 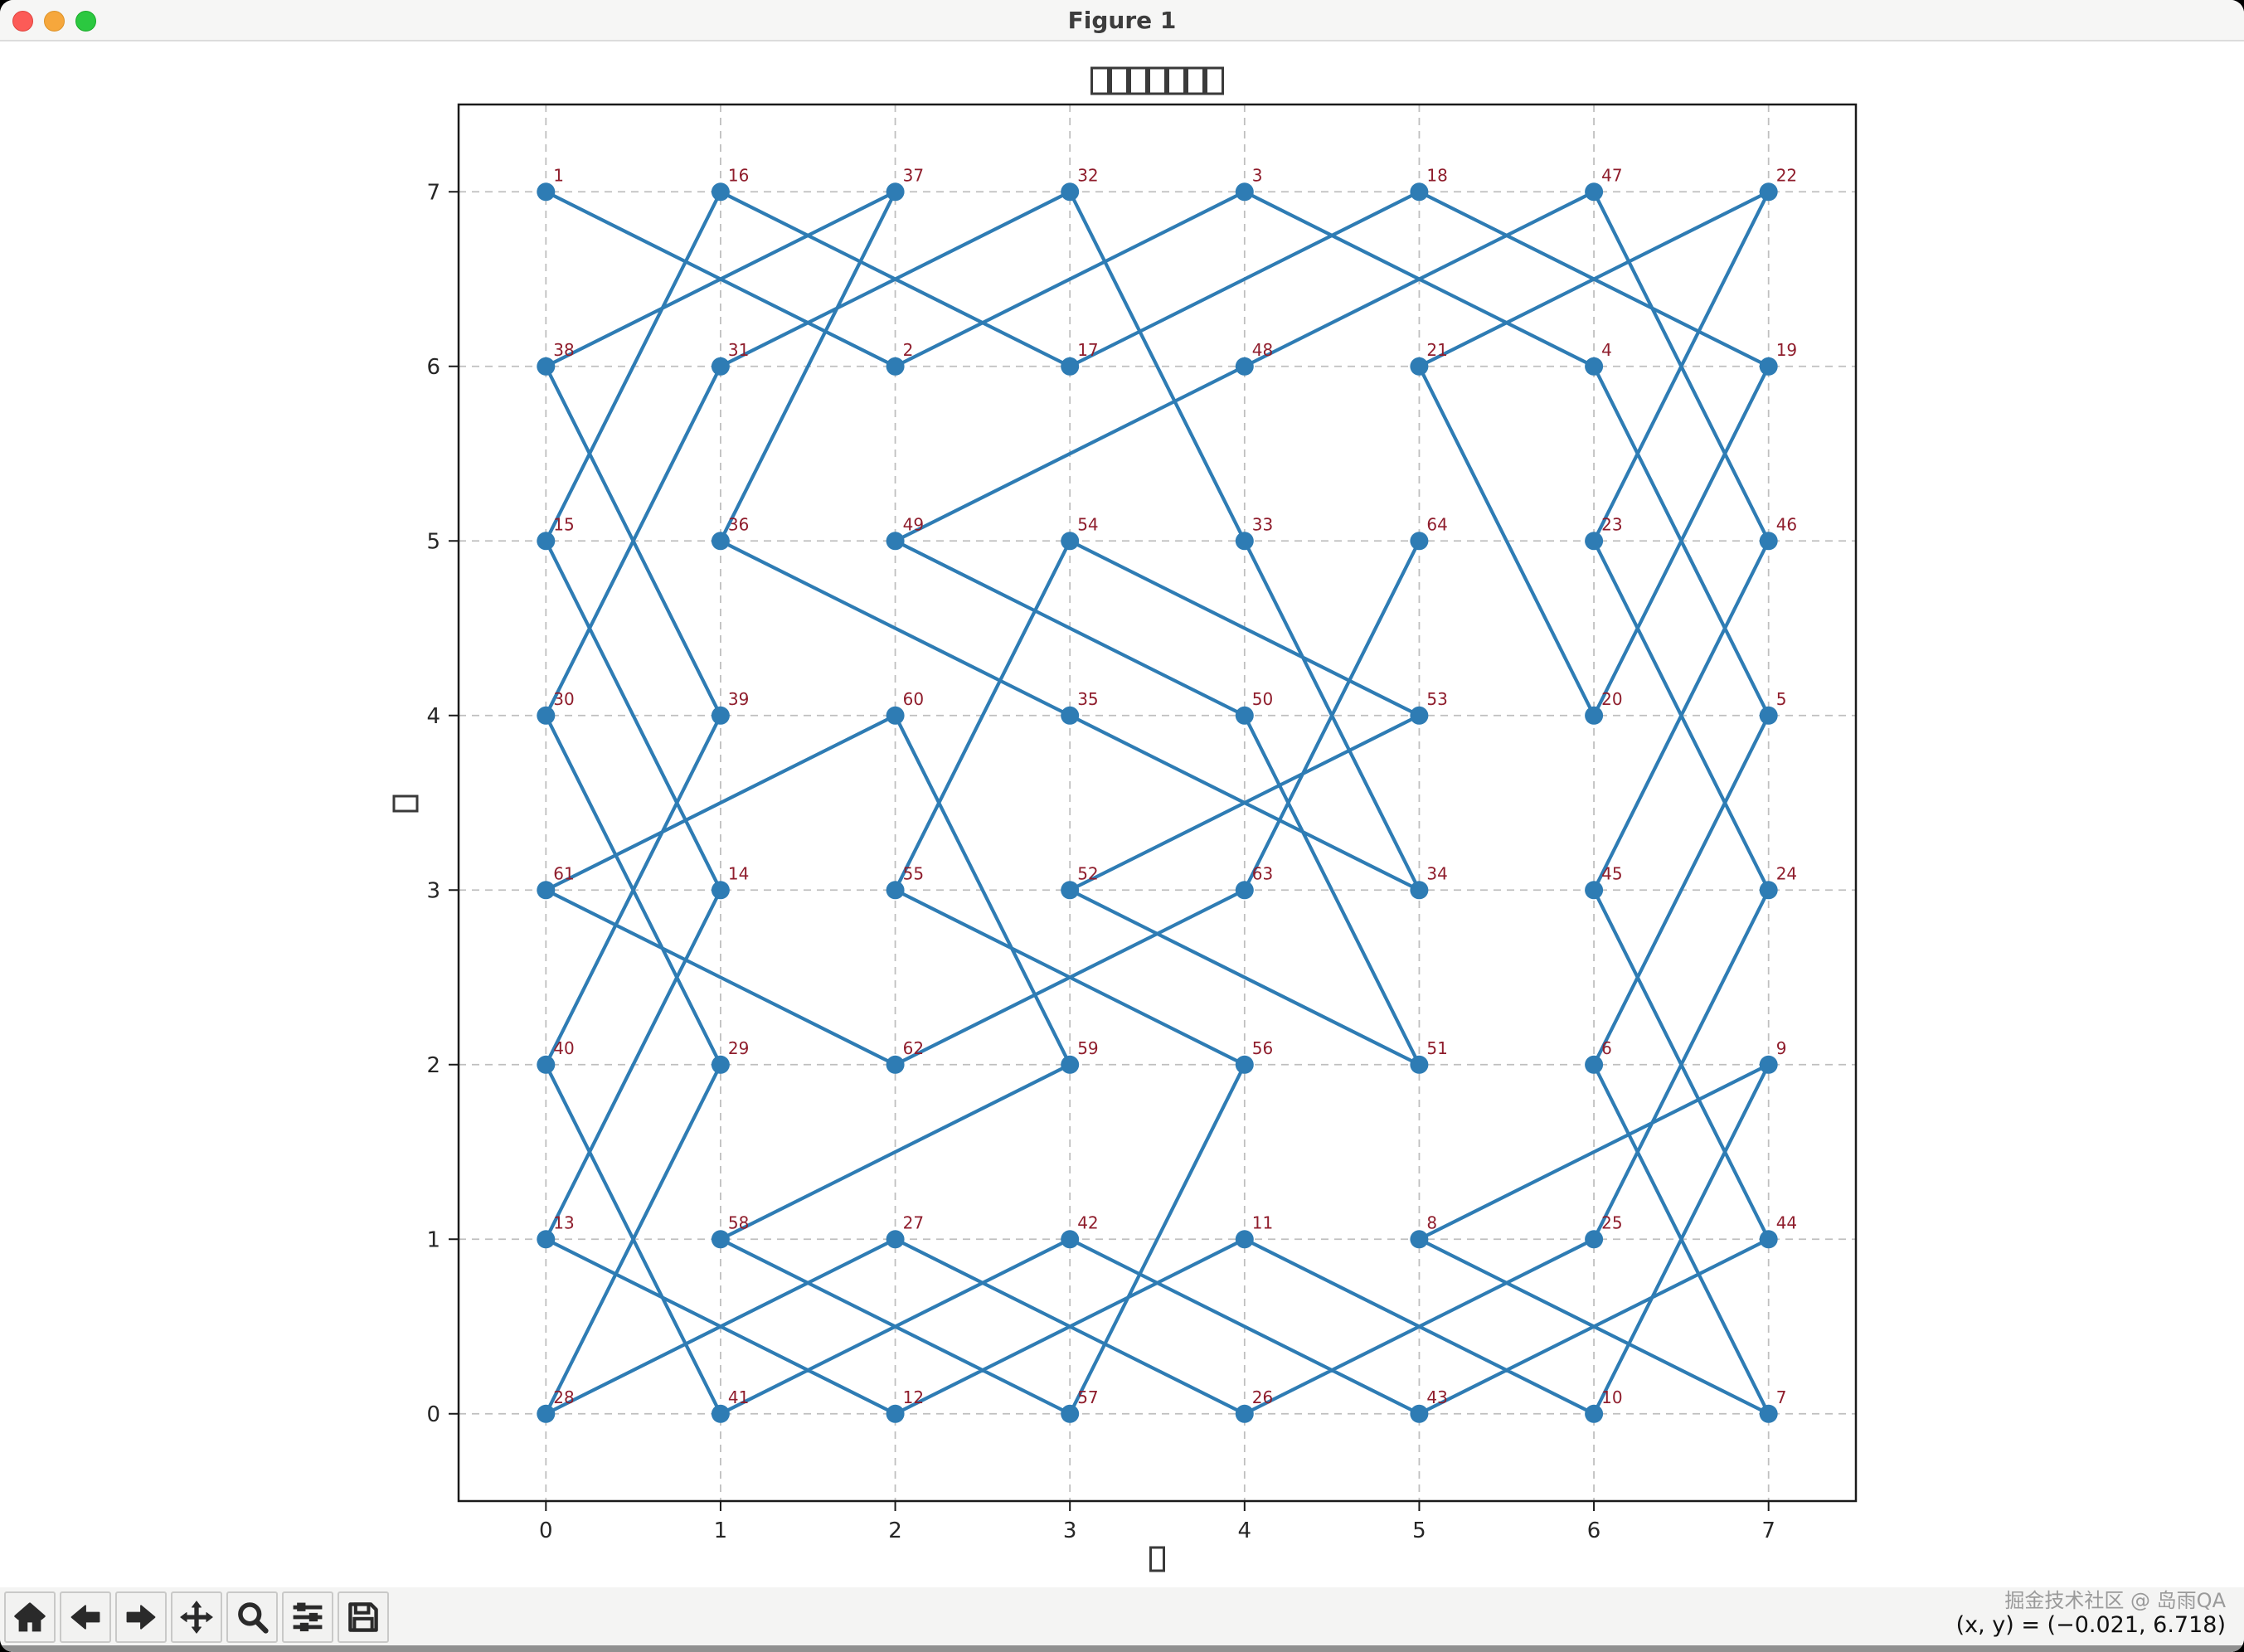 I want to click on svg-text: 49, so click(x=913, y=524).